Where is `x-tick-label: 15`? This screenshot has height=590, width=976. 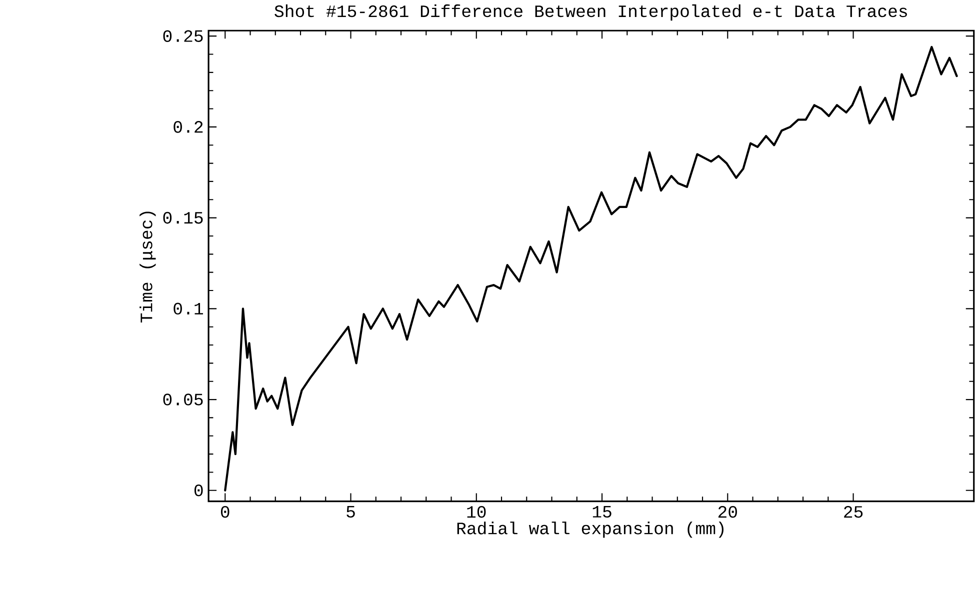
x-tick-label: 15 is located at coordinates (602, 512).